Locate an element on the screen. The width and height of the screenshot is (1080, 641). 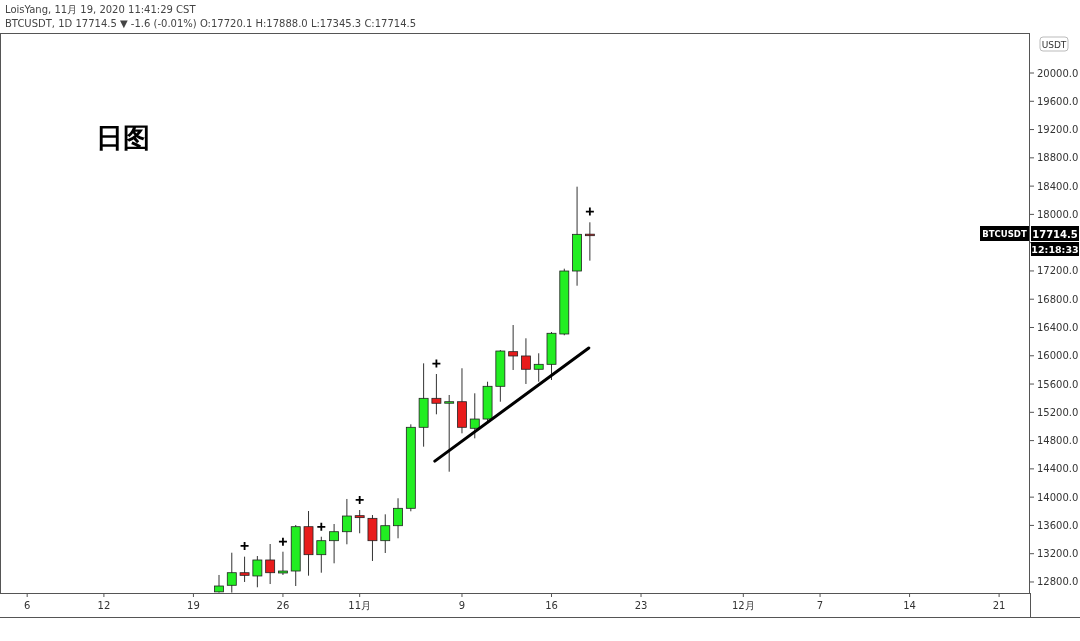
y-tick-label: 18800.0 is located at coordinates (1058, 158).